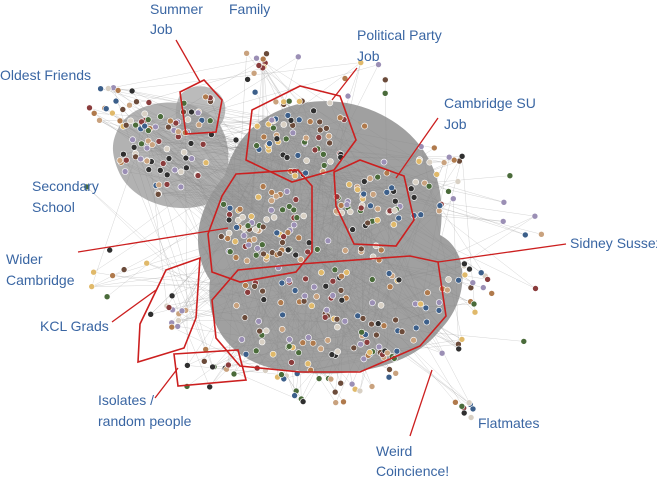 The height and width of the screenshot is (478, 657). I want to click on summer-job-label-line1: Summer, so click(176, 9).